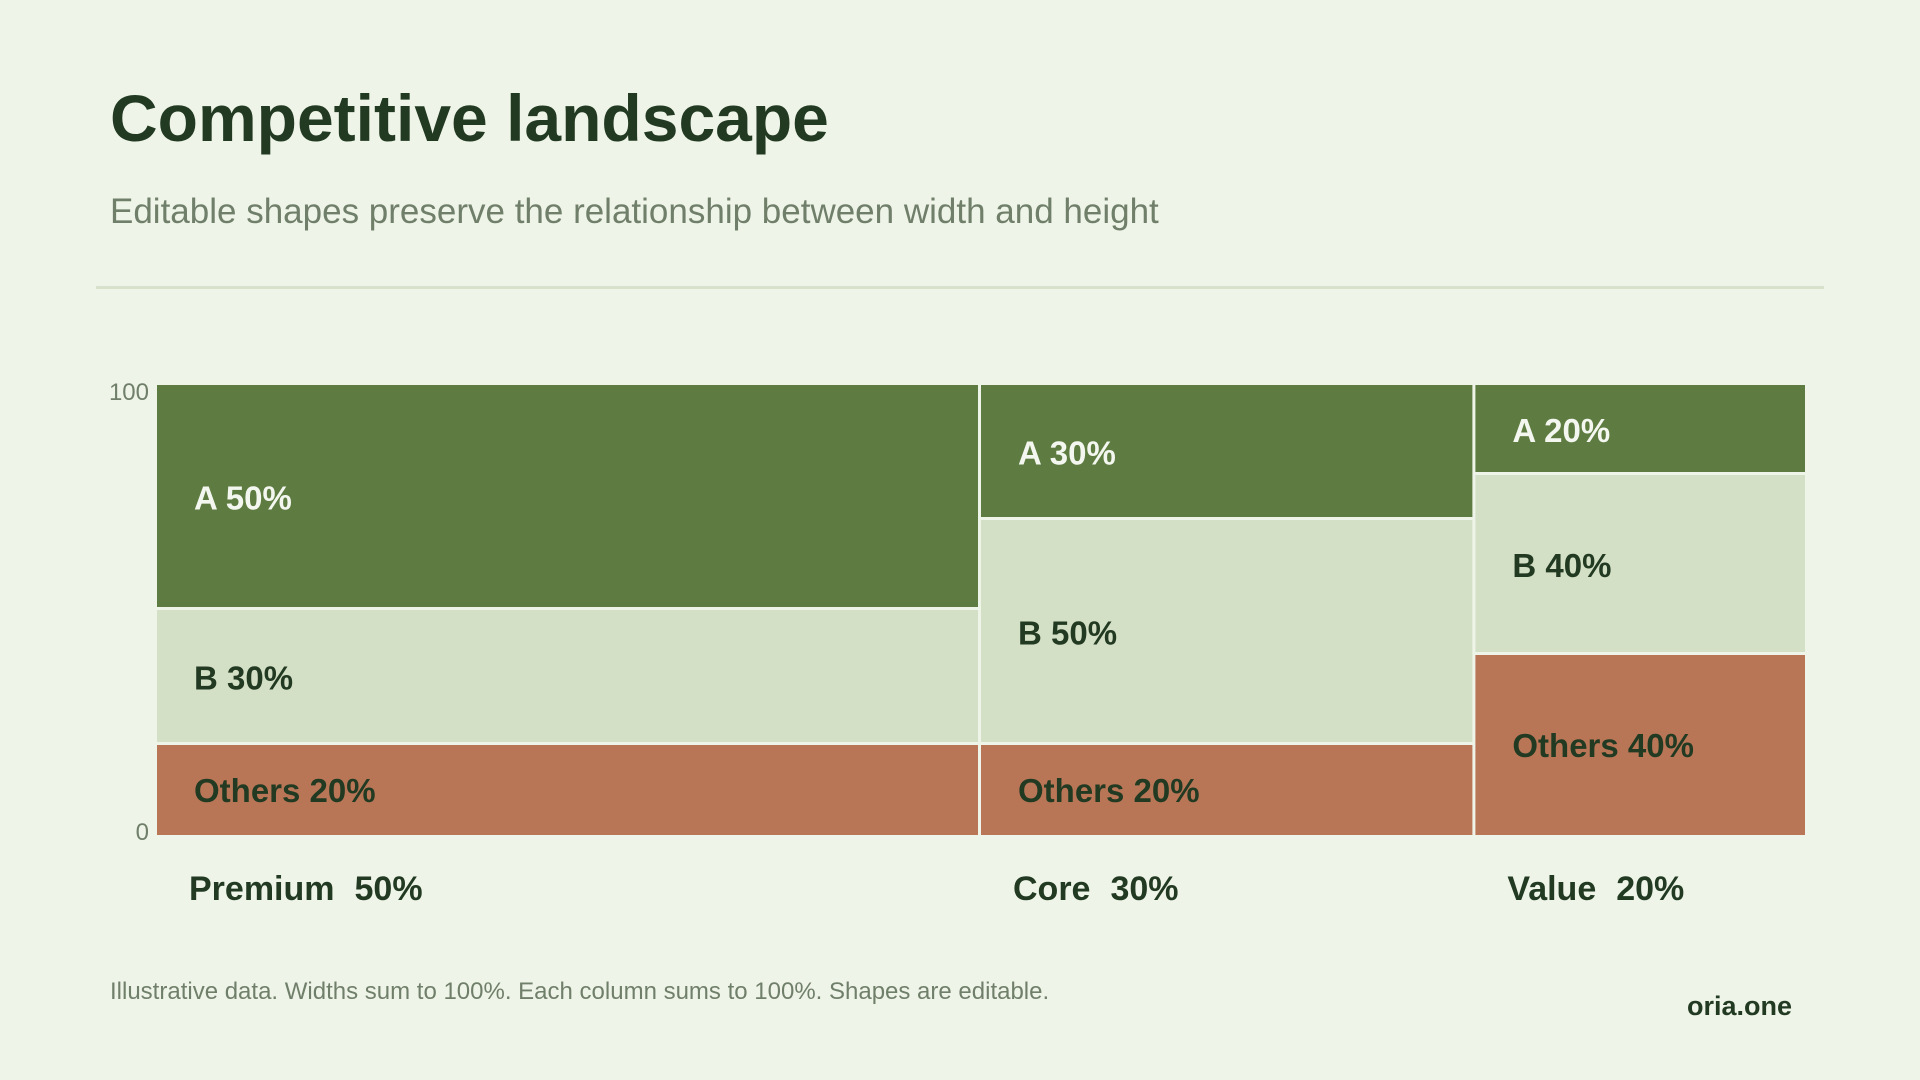 The image size is (1920, 1080). I want to click on segment-value-b, so click(1640, 563).